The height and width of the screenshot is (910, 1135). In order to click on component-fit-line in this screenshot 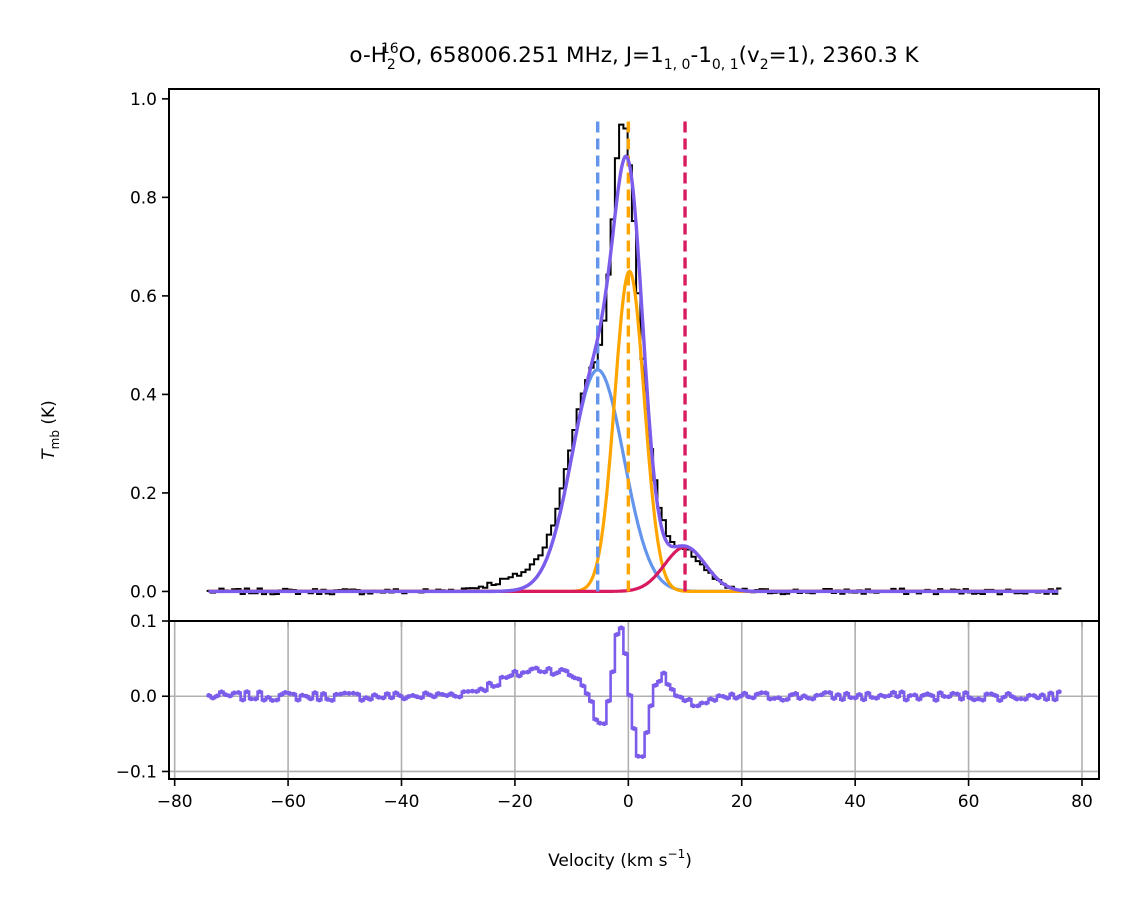, I will do `click(633, 569)`.